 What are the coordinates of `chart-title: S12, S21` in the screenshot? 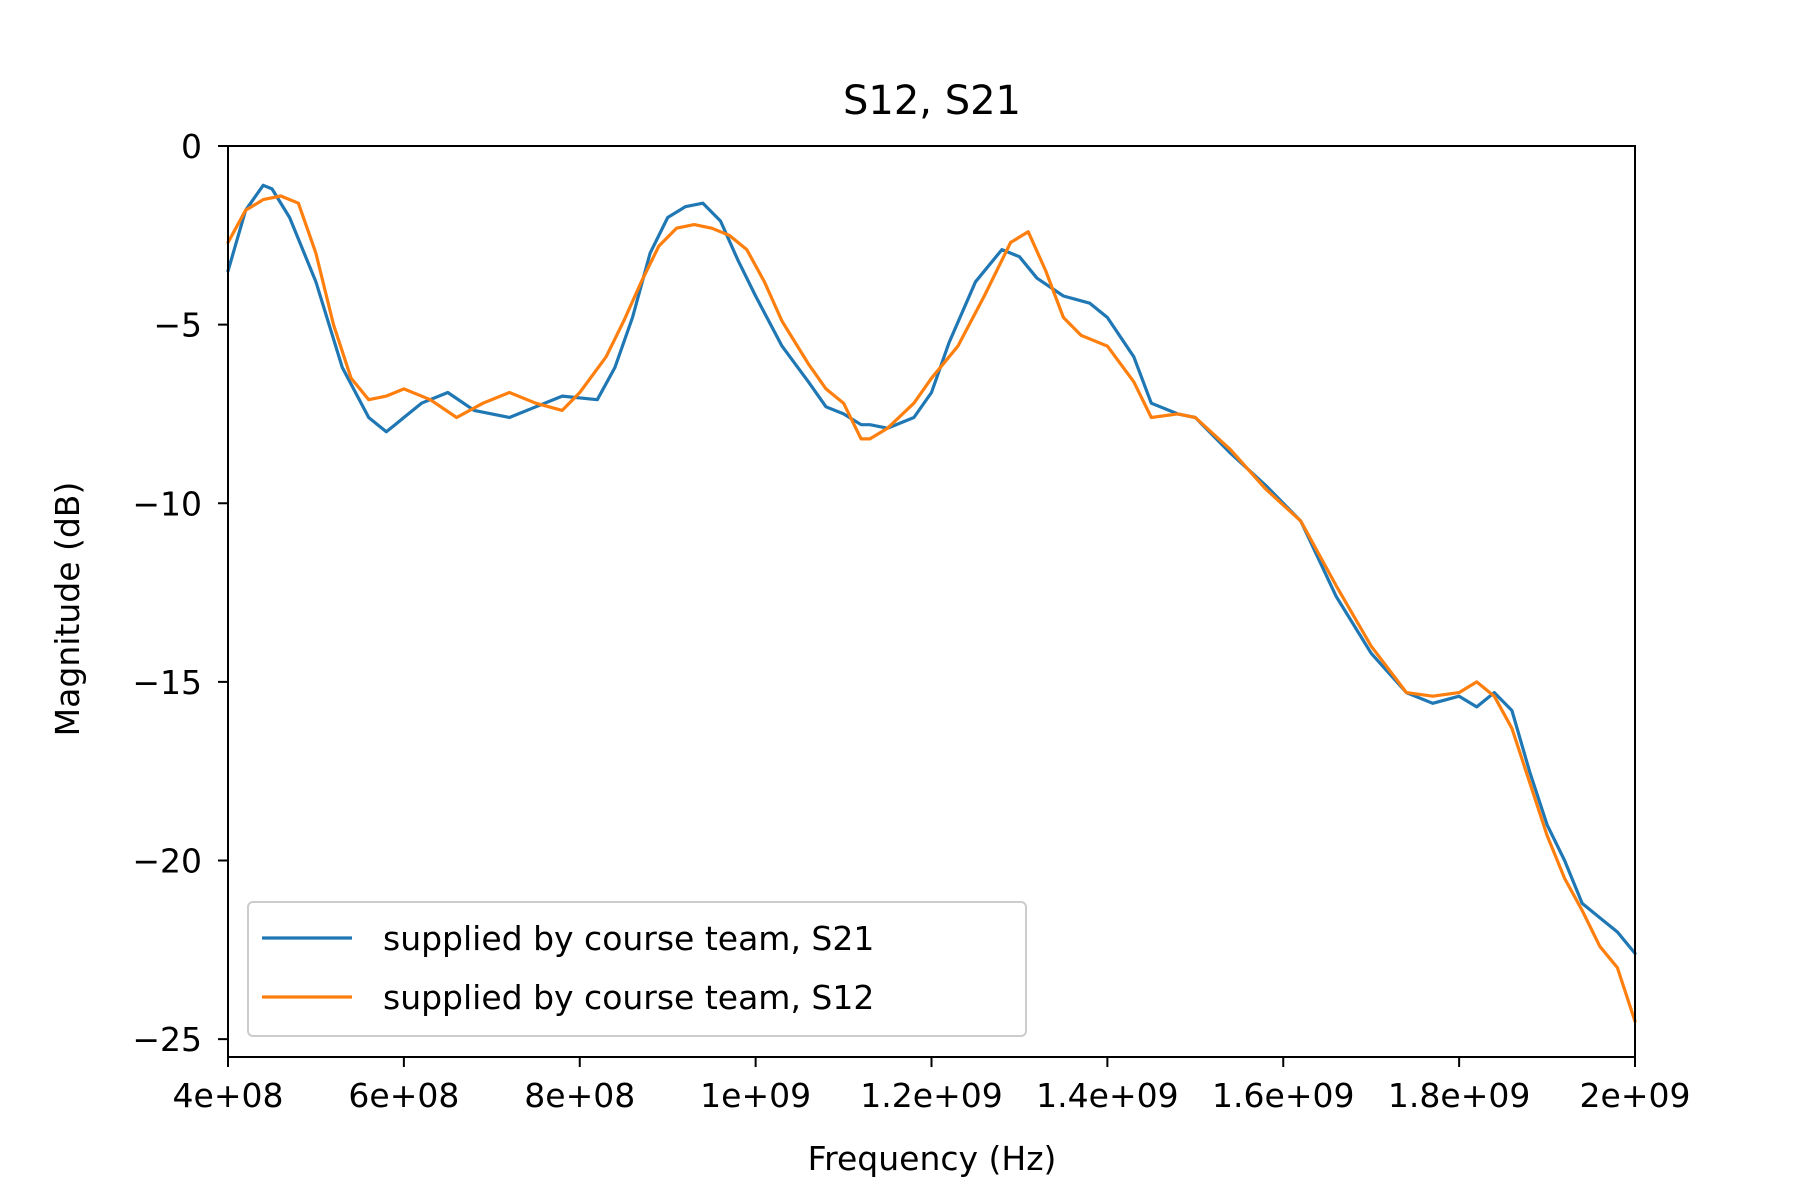 It's located at (932, 101).